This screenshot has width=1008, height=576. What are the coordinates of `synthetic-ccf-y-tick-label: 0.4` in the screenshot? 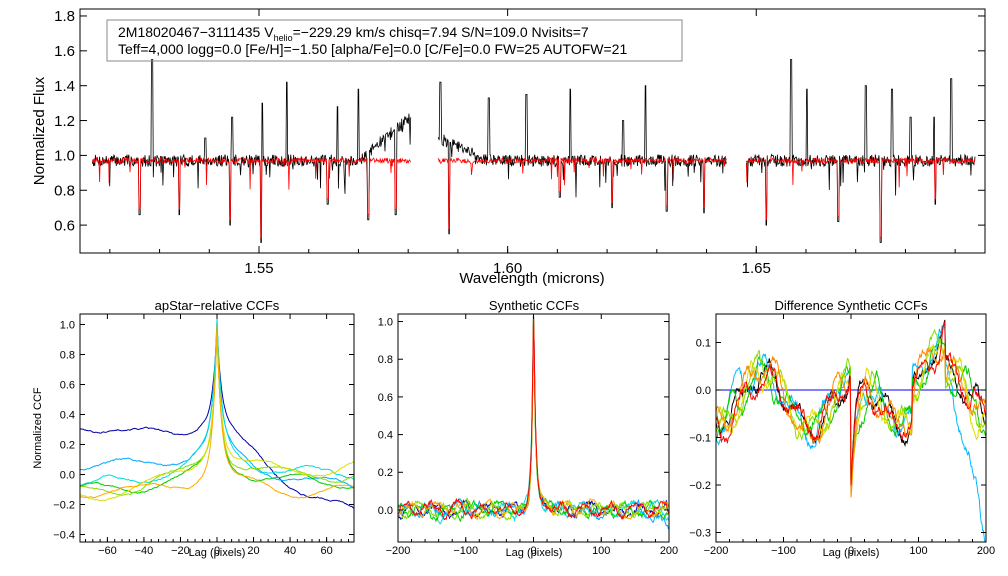 It's located at (385, 435).